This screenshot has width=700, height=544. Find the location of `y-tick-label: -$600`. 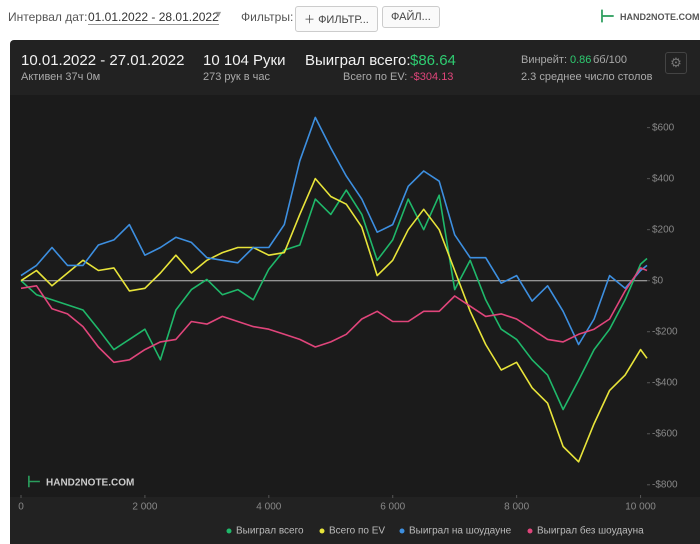

y-tick-label: -$600 is located at coordinates (665, 433).